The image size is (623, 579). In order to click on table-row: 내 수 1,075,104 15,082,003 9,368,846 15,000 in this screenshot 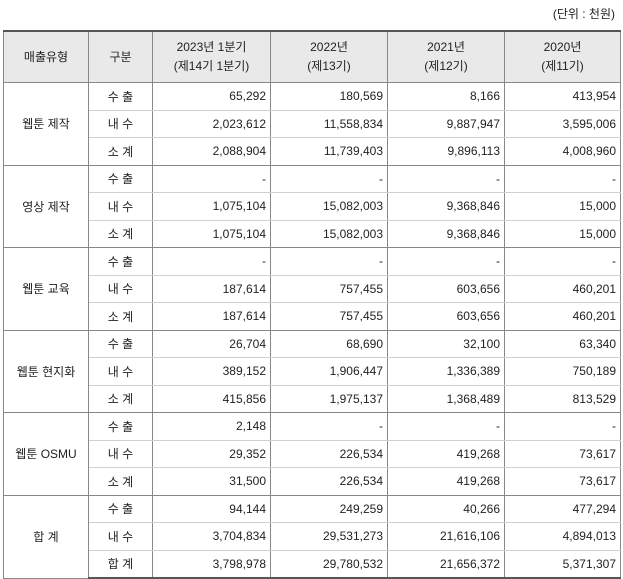, I will do `click(312, 206)`.